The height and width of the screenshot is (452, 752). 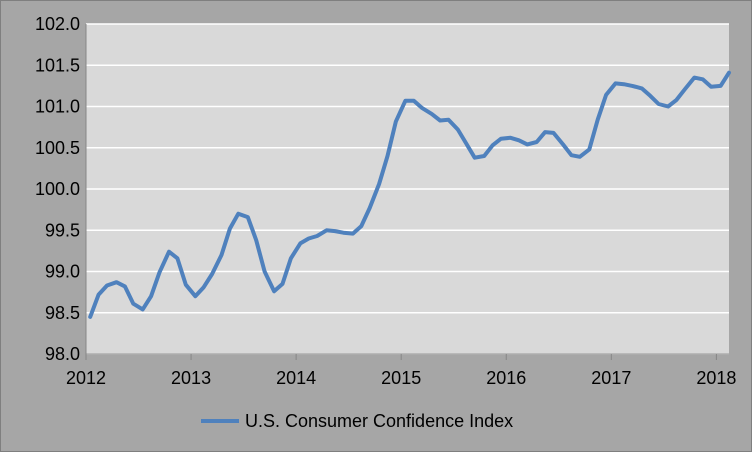 I want to click on x-tick-label: 2014, so click(x=296, y=378).